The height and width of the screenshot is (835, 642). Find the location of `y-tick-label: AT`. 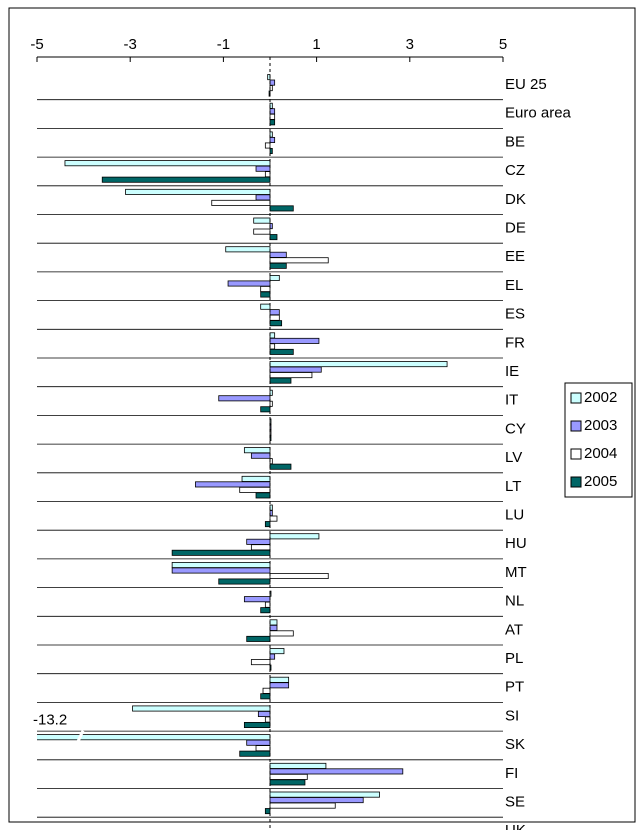

y-tick-label: AT is located at coordinates (514, 629).